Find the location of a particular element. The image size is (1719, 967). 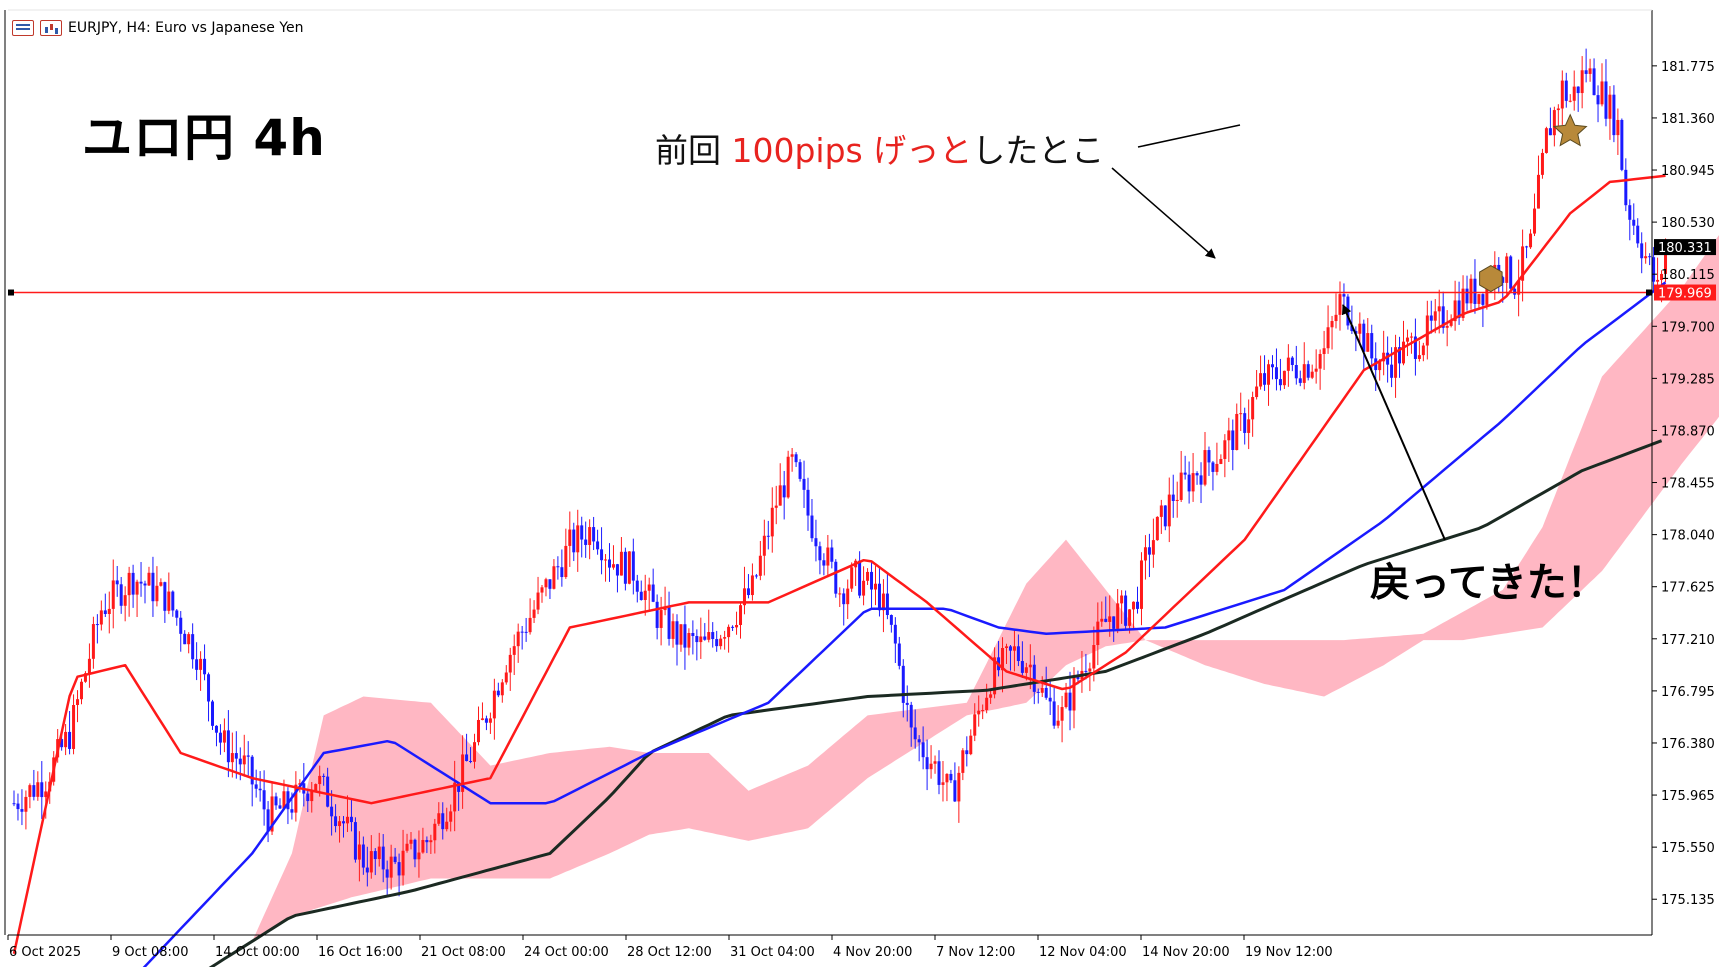

chart-window-icon is located at coordinates (51, 28).